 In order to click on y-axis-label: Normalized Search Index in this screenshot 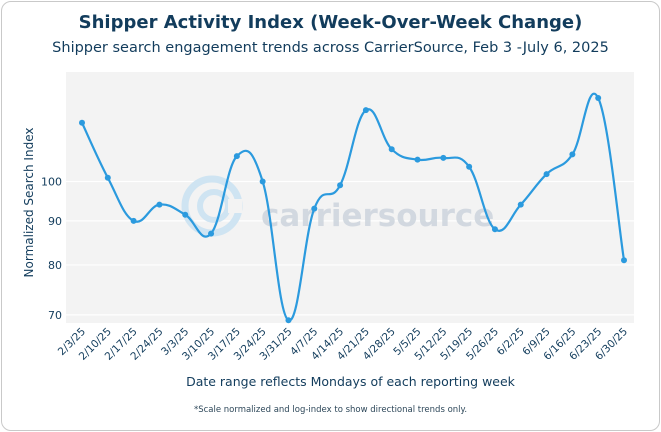, I will do `click(29, 203)`.